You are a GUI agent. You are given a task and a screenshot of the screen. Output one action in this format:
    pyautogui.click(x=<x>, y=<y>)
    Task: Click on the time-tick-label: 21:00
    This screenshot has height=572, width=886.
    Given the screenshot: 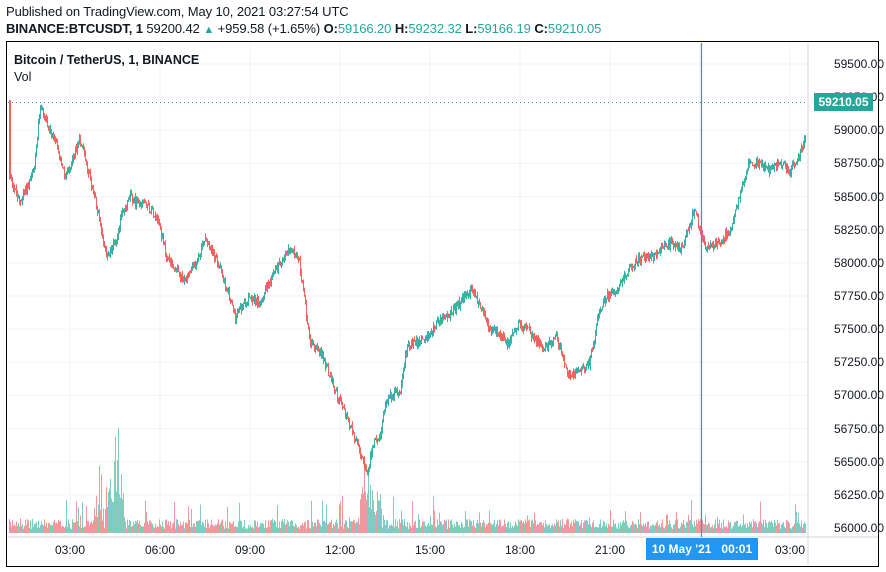 What is the action you would take?
    pyautogui.click(x=610, y=550)
    